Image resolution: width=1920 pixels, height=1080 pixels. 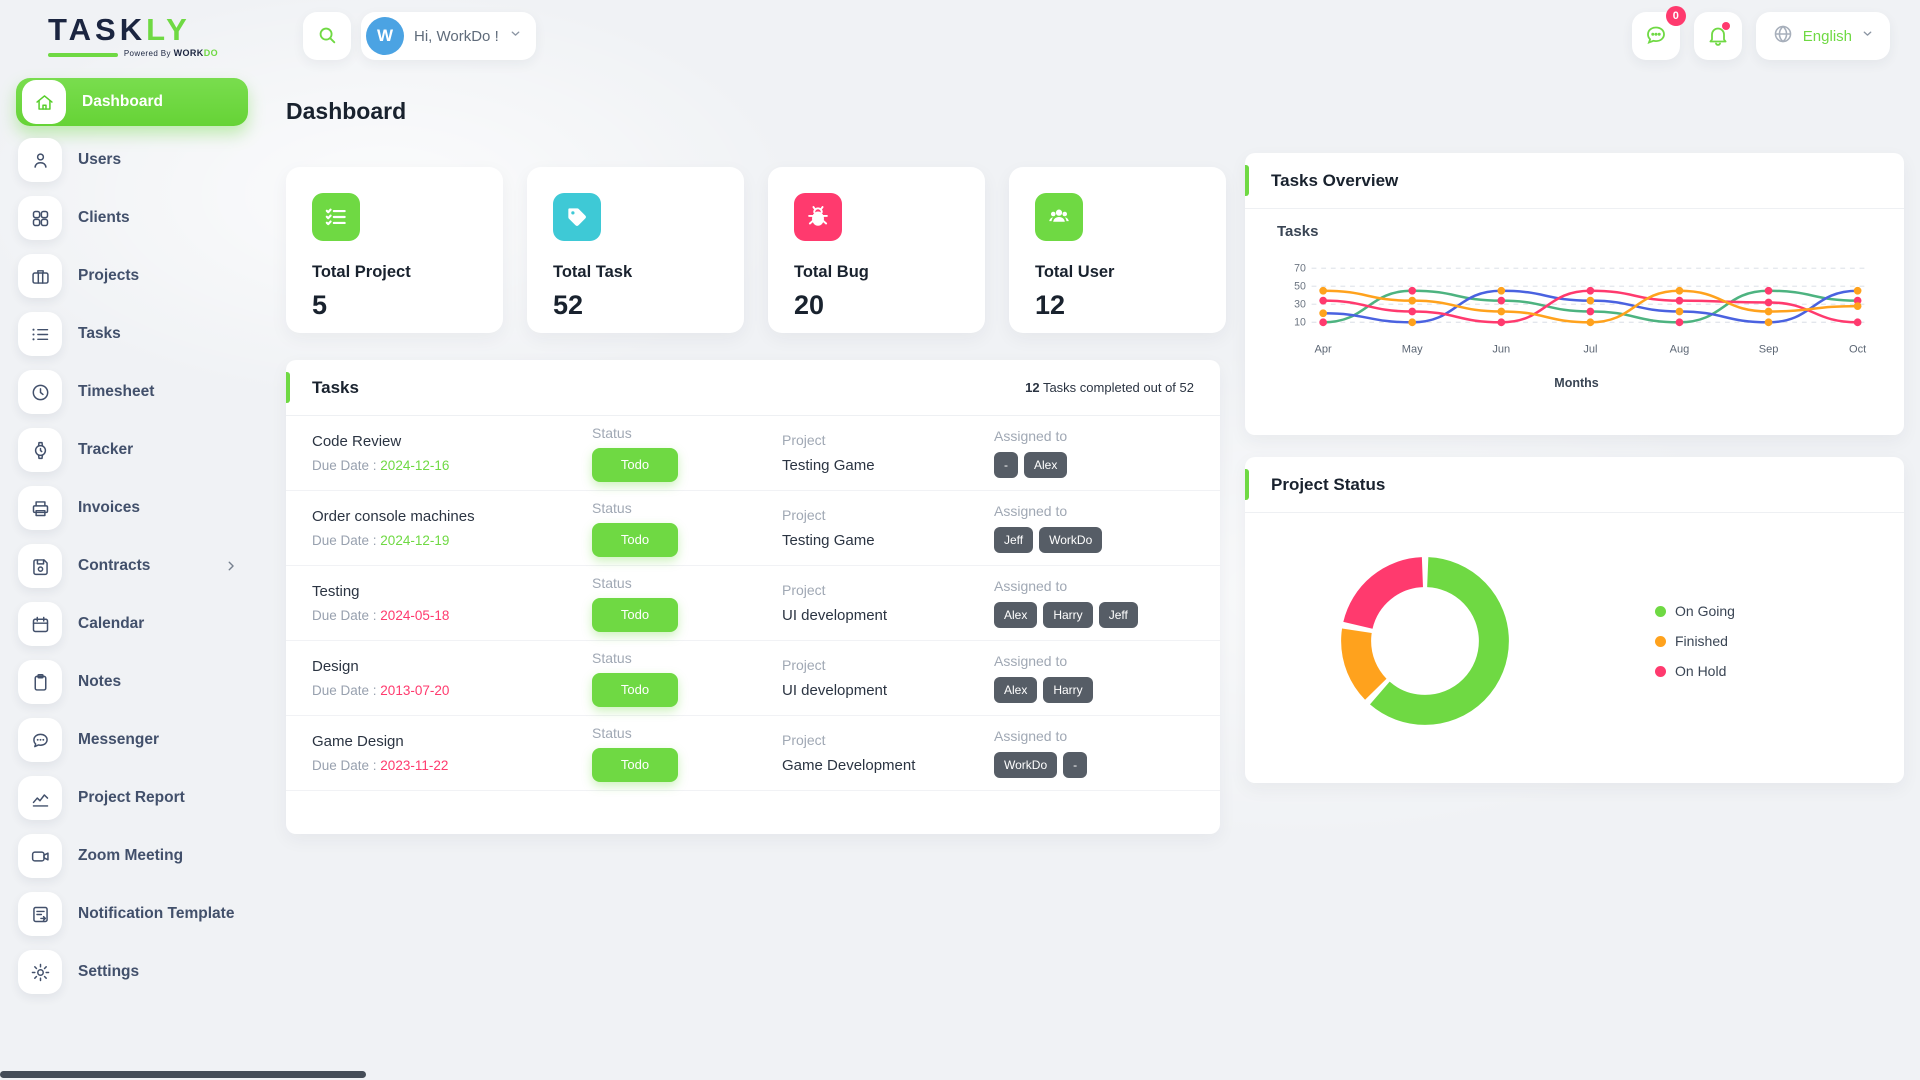 I want to click on language-selector: English, so click(x=1822, y=36).